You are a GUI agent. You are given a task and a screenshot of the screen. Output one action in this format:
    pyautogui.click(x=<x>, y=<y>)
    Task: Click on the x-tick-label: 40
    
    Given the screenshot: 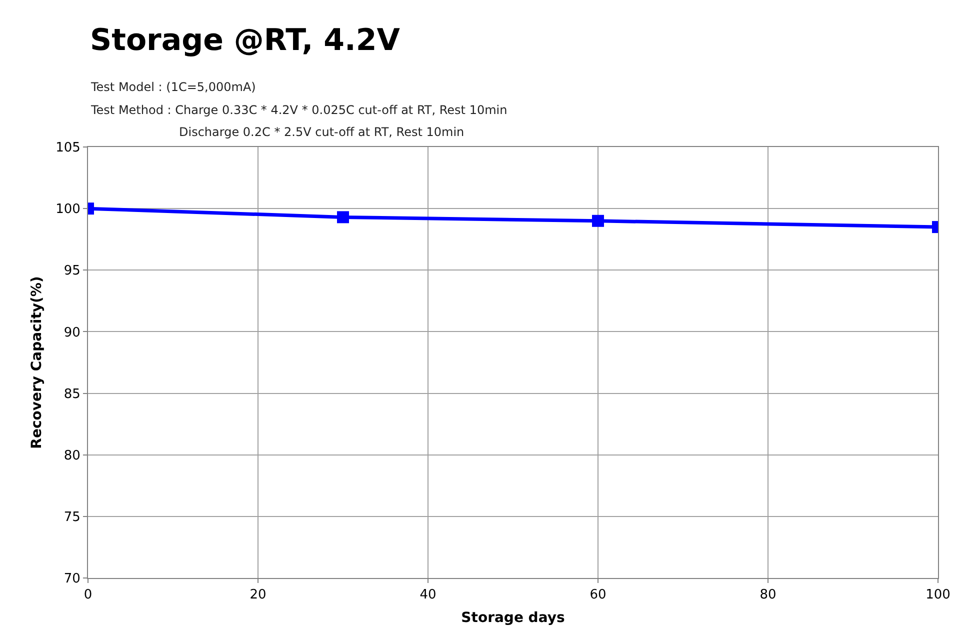 What is the action you would take?
    pyautogui.click(x=428, y=595)
    